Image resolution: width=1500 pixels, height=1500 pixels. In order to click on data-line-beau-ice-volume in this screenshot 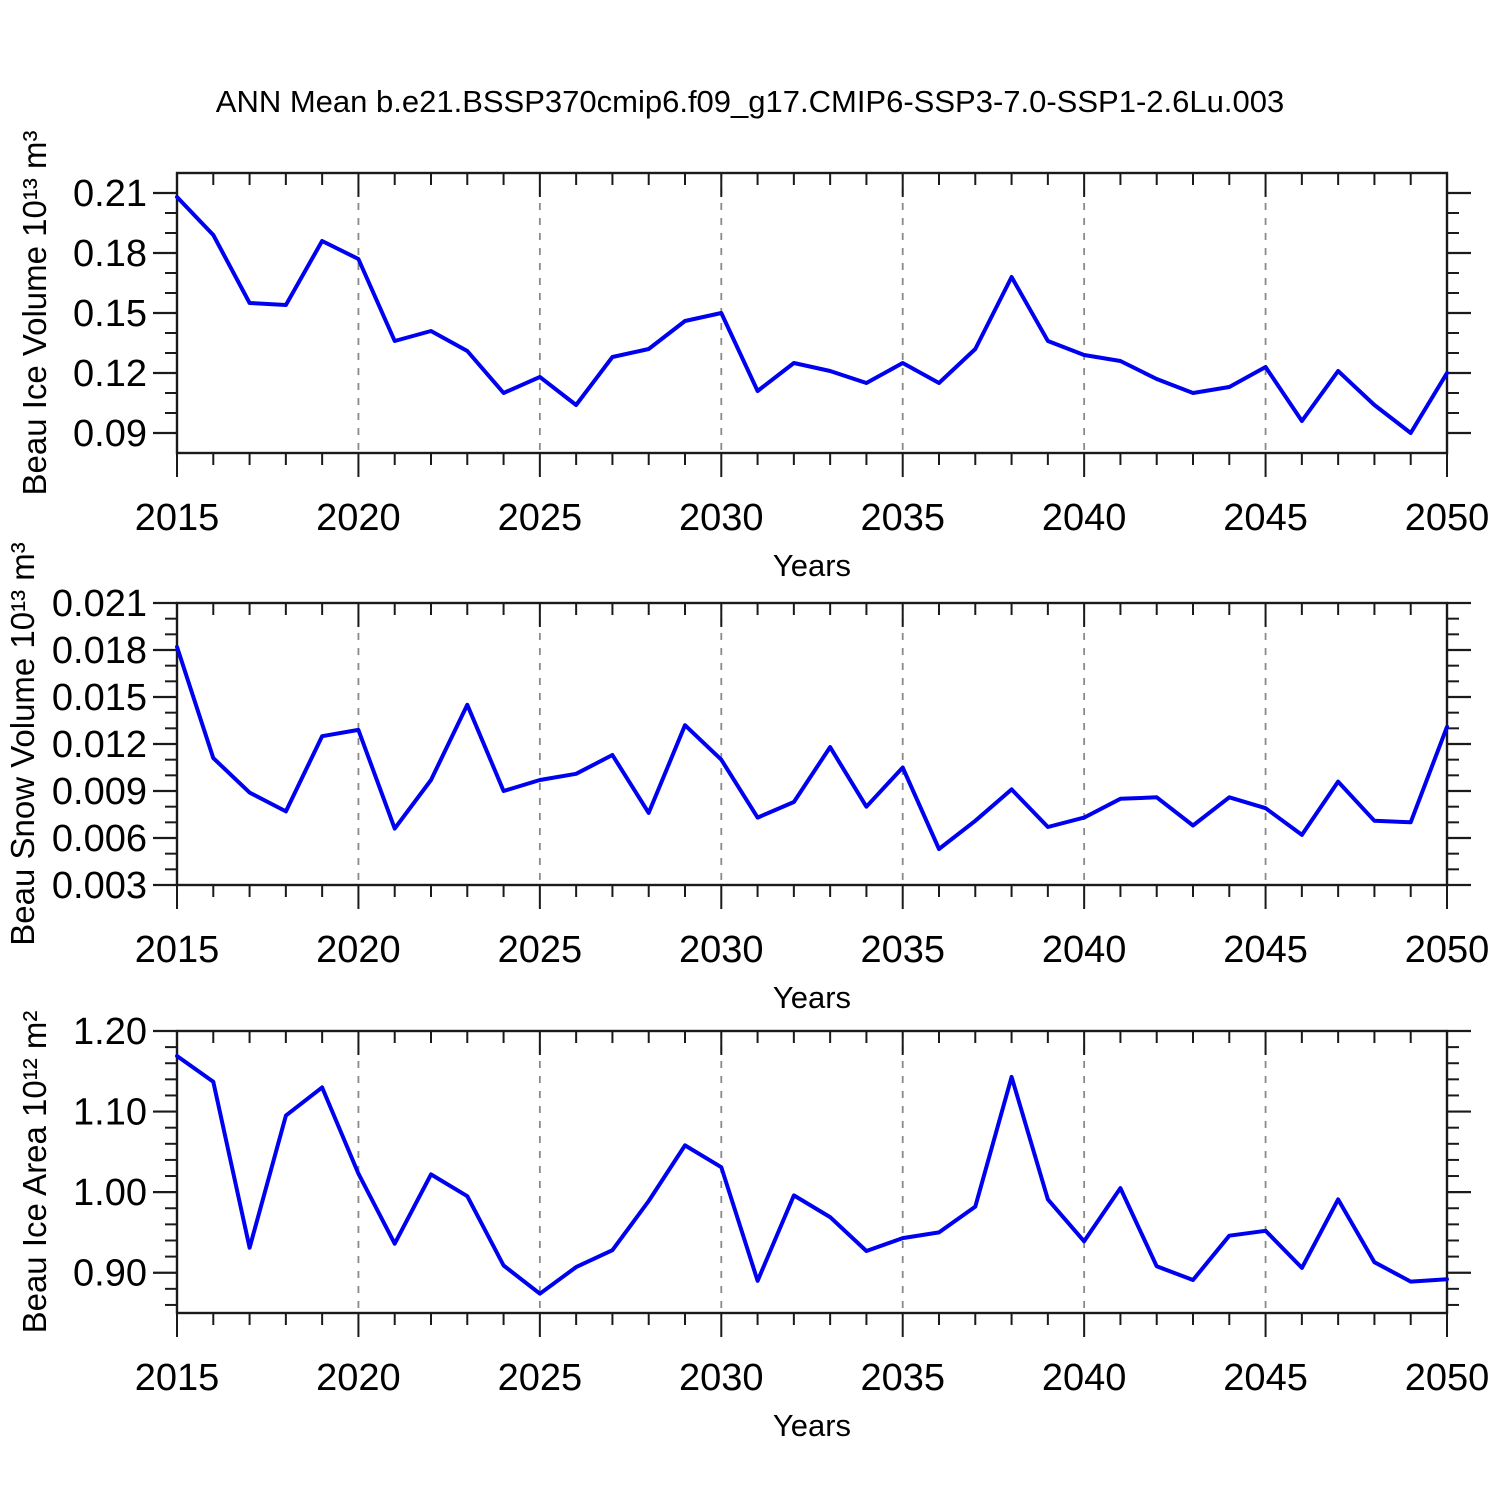, I will do `click(812, 315)`.